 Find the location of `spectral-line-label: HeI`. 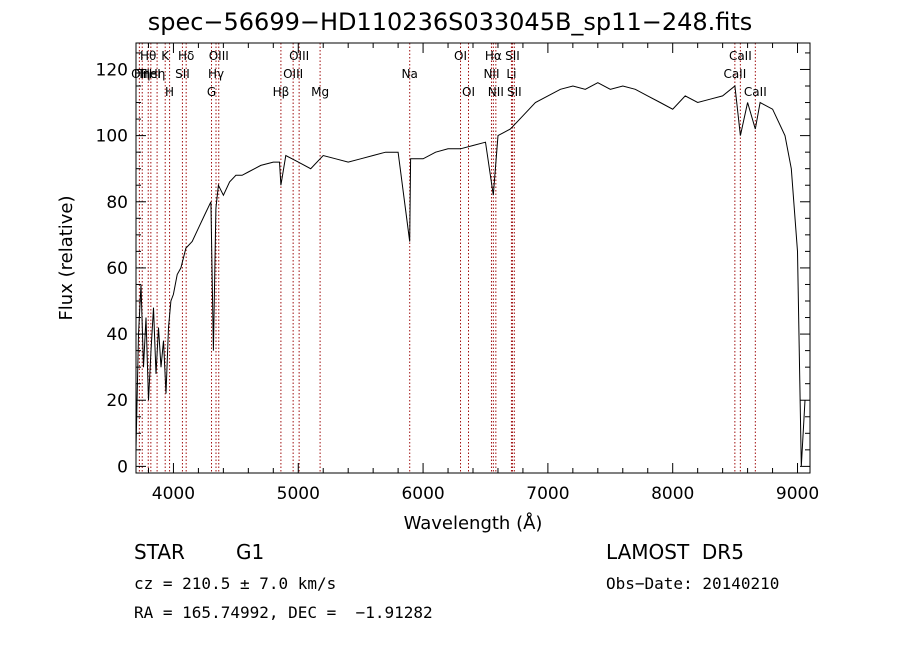

spectral-line-label: HeI is located at coordinates (151, 74).